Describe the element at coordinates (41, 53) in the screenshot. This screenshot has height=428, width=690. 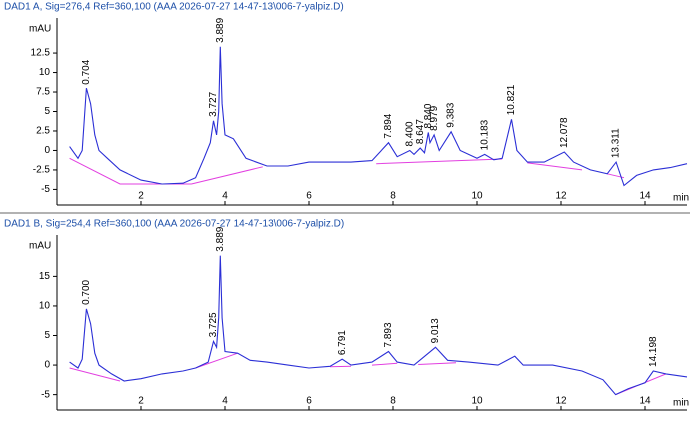
I see `y-tick-label: 12.5` at that location.